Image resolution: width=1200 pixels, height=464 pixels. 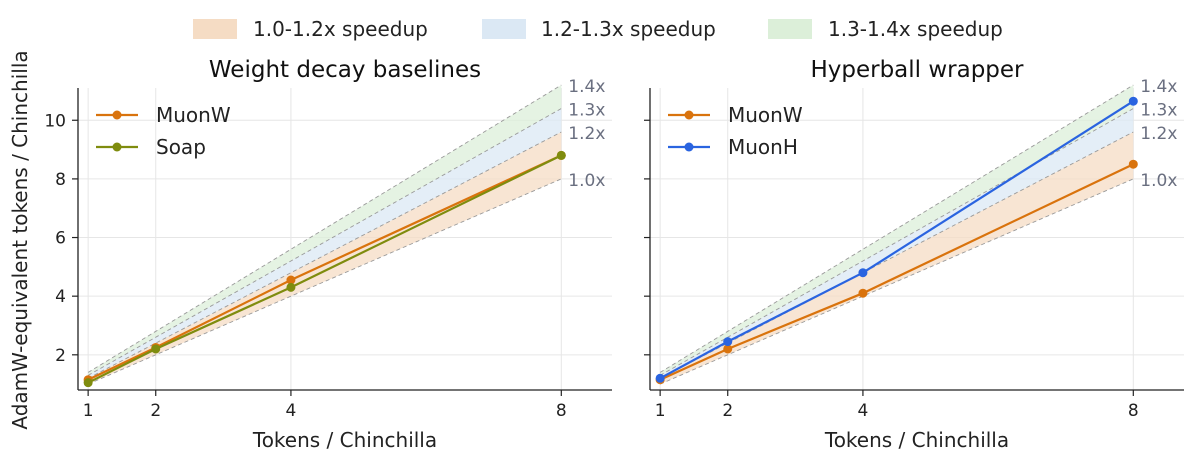 I want to click on band-legend-label-1: 1.0-1.2x speedup, so click(x=340, y=29).